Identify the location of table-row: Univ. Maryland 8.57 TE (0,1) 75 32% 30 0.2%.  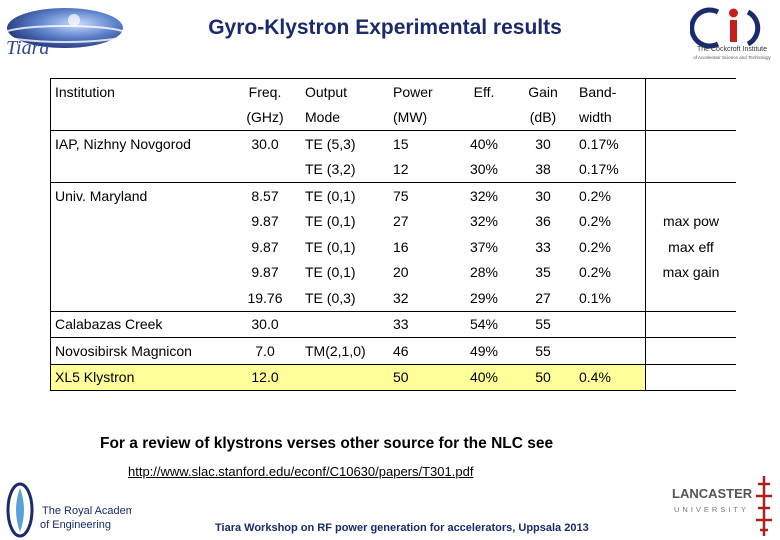
(393, 195).